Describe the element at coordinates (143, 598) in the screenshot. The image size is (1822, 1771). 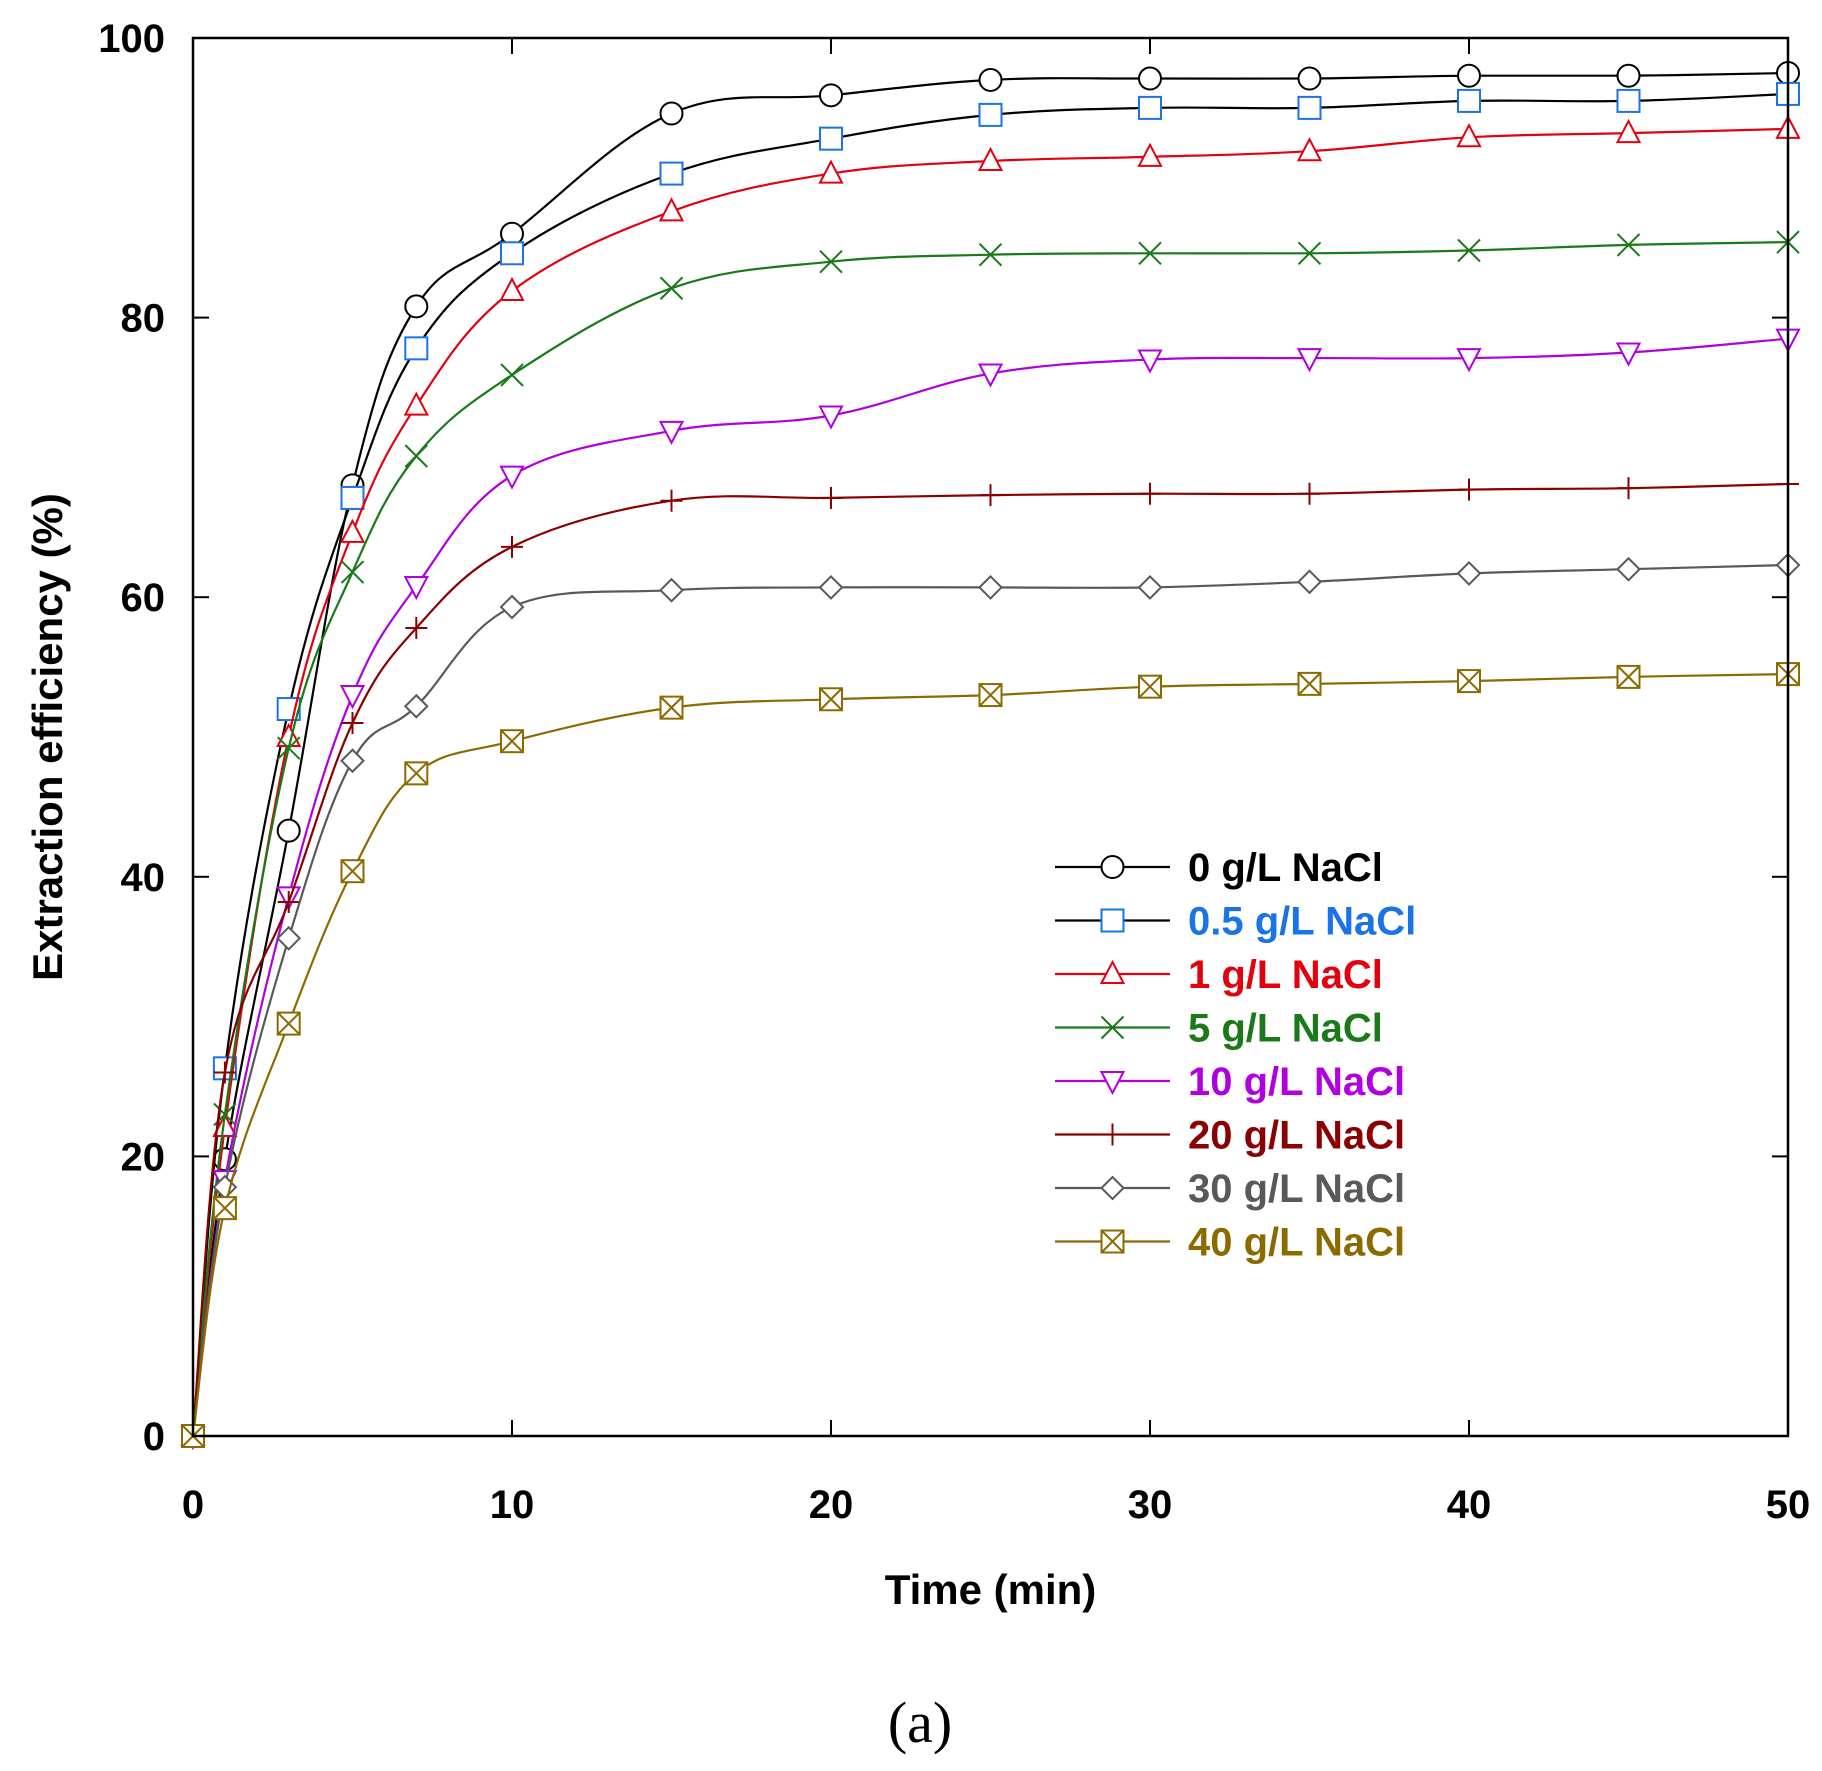
I see `y-tick-label: 60` at that location.